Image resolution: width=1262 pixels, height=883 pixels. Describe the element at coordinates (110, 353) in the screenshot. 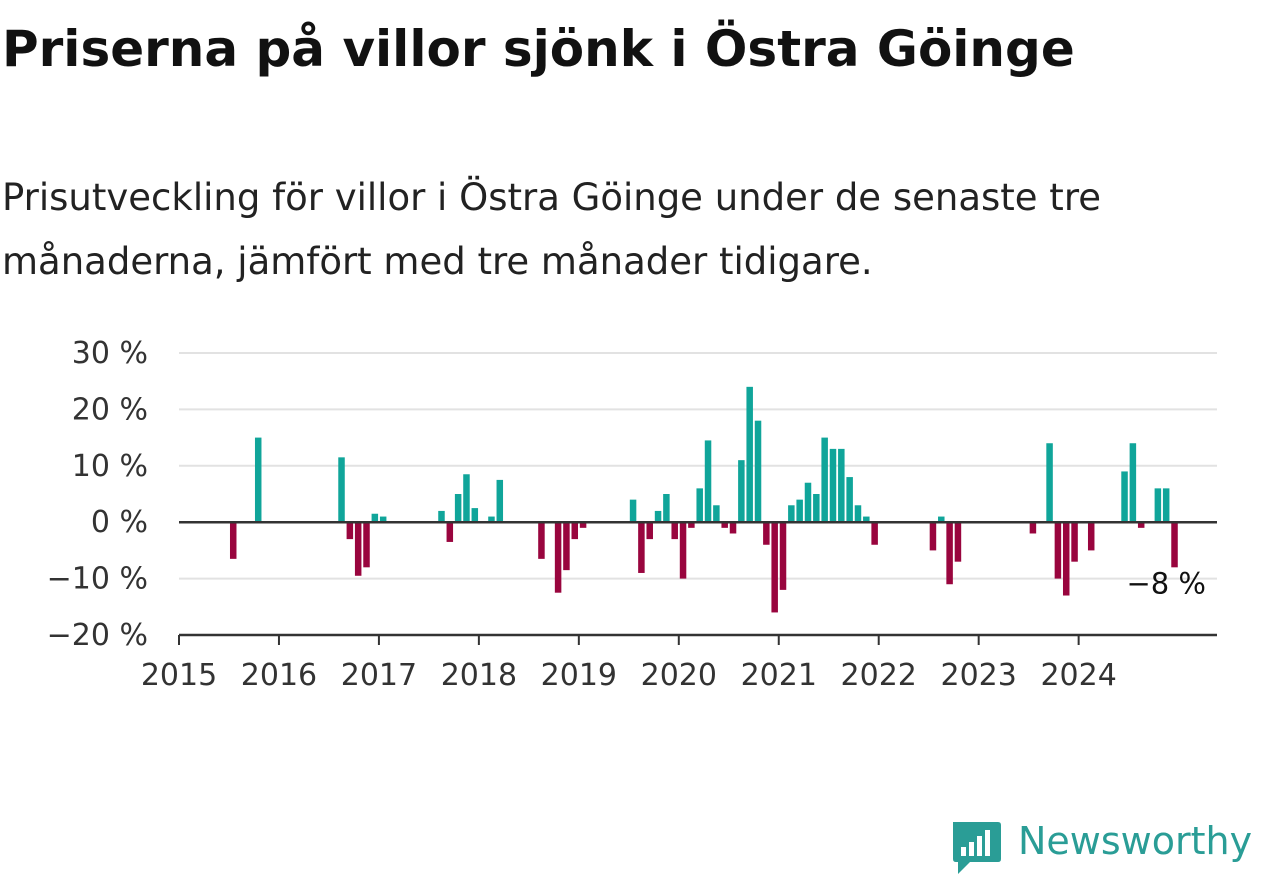

I see `y-tick-label: 30 %` at that location.